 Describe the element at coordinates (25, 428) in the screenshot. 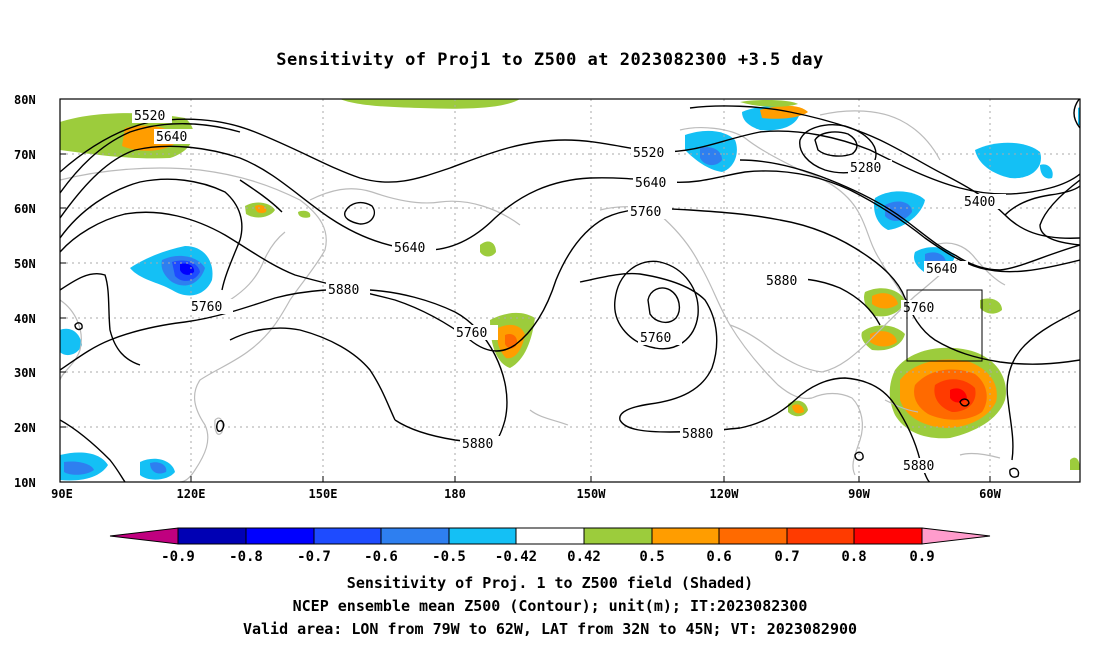

I see `lat-label: 20N` at that location.